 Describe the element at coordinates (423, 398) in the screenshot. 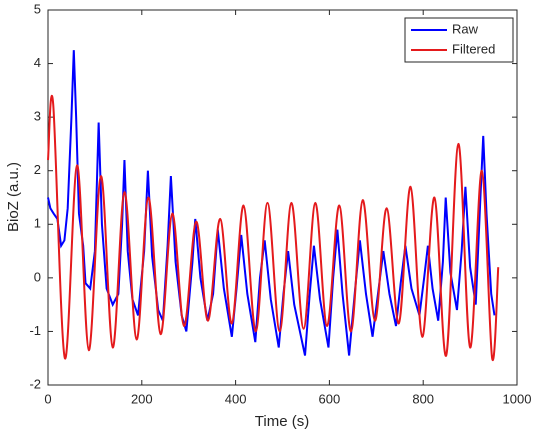

I see `x-tick-label: 800` at that location.